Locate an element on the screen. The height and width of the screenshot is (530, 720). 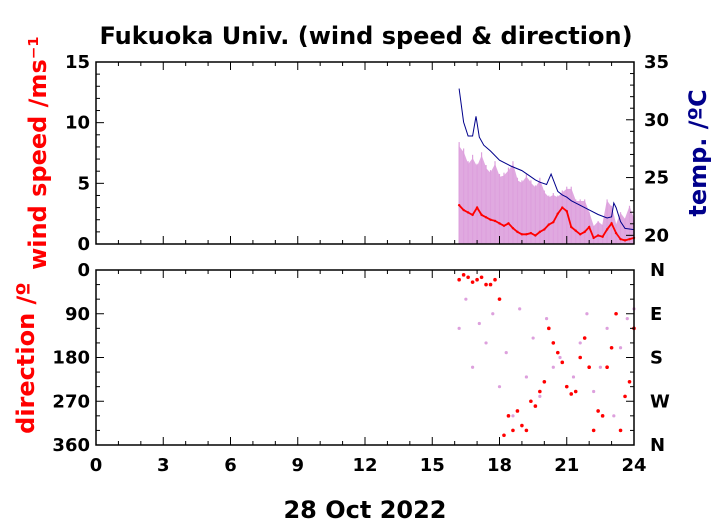
temperature-axis-label: temp. /ºC is located at coordinates (698, 152).